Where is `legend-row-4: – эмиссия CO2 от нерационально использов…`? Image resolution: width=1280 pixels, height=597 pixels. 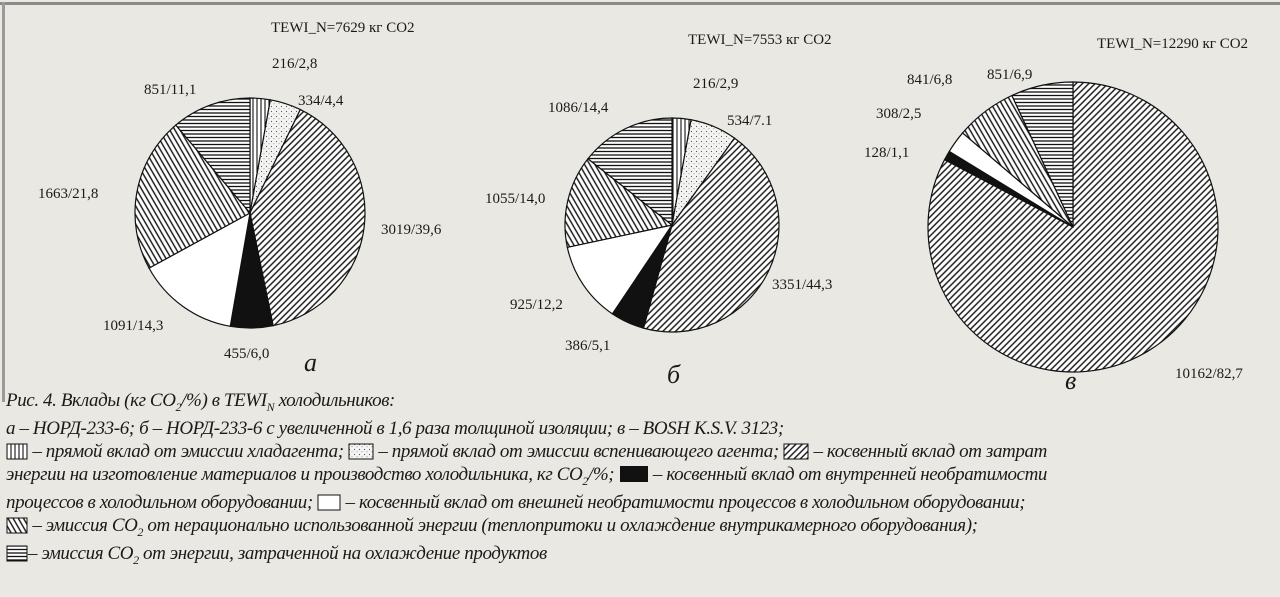
legend-row-4: – эмиссия CO2 от нерационально использов… is located at coordinates (643, 529).